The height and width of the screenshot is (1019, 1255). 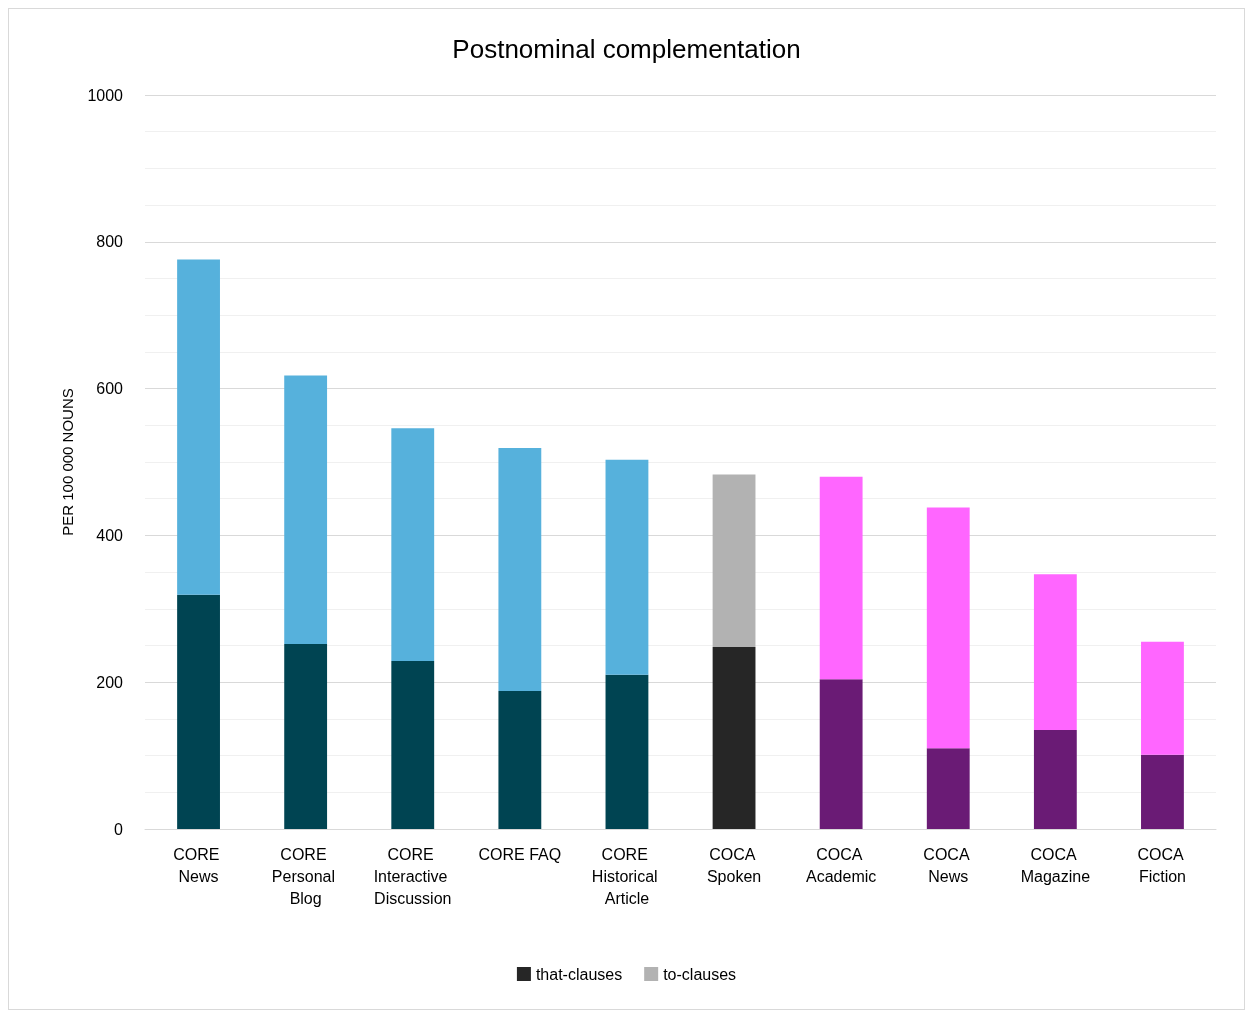 What do you see at coordinates (579, 974) in the screenshot?
I see `legend-label: that-clauses` at bounding box center [579, 974].